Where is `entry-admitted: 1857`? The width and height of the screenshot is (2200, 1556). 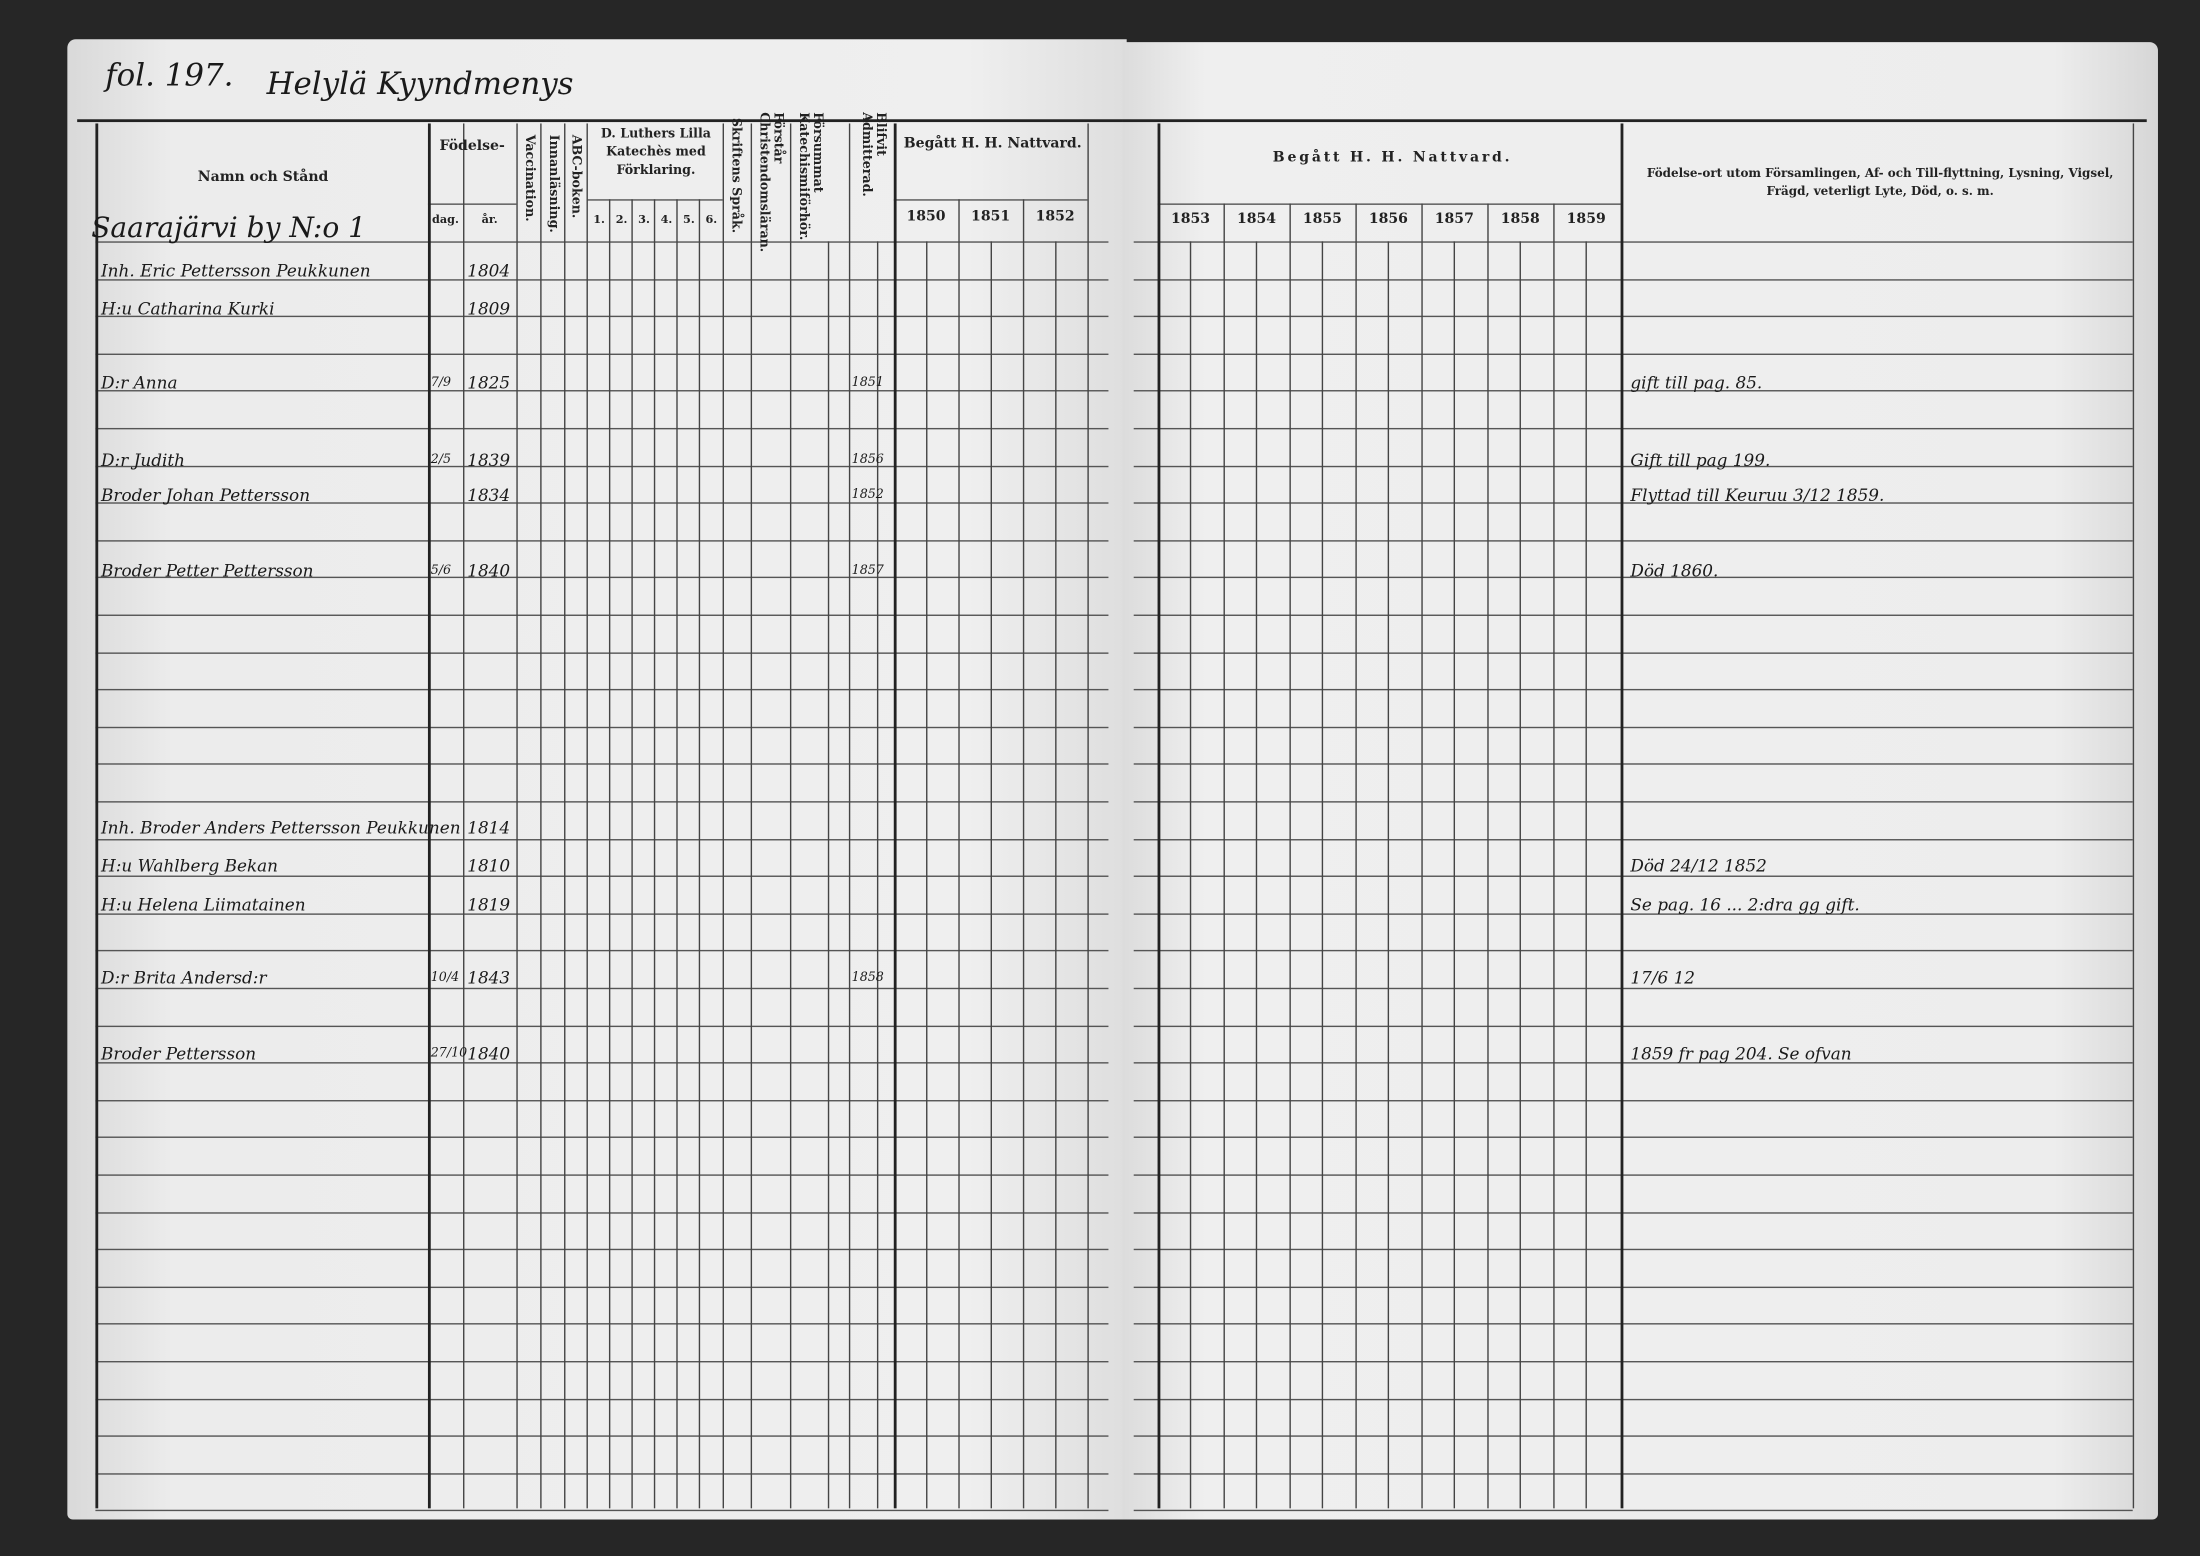
entry-admitted: 1857 is located at coordinates (867, 571).